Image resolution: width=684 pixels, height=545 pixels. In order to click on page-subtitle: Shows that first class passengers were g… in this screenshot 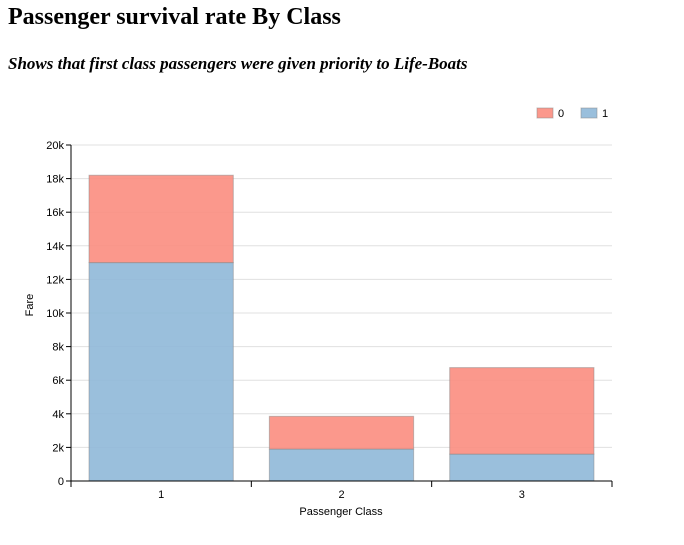, I will do `click(238, 63)`.